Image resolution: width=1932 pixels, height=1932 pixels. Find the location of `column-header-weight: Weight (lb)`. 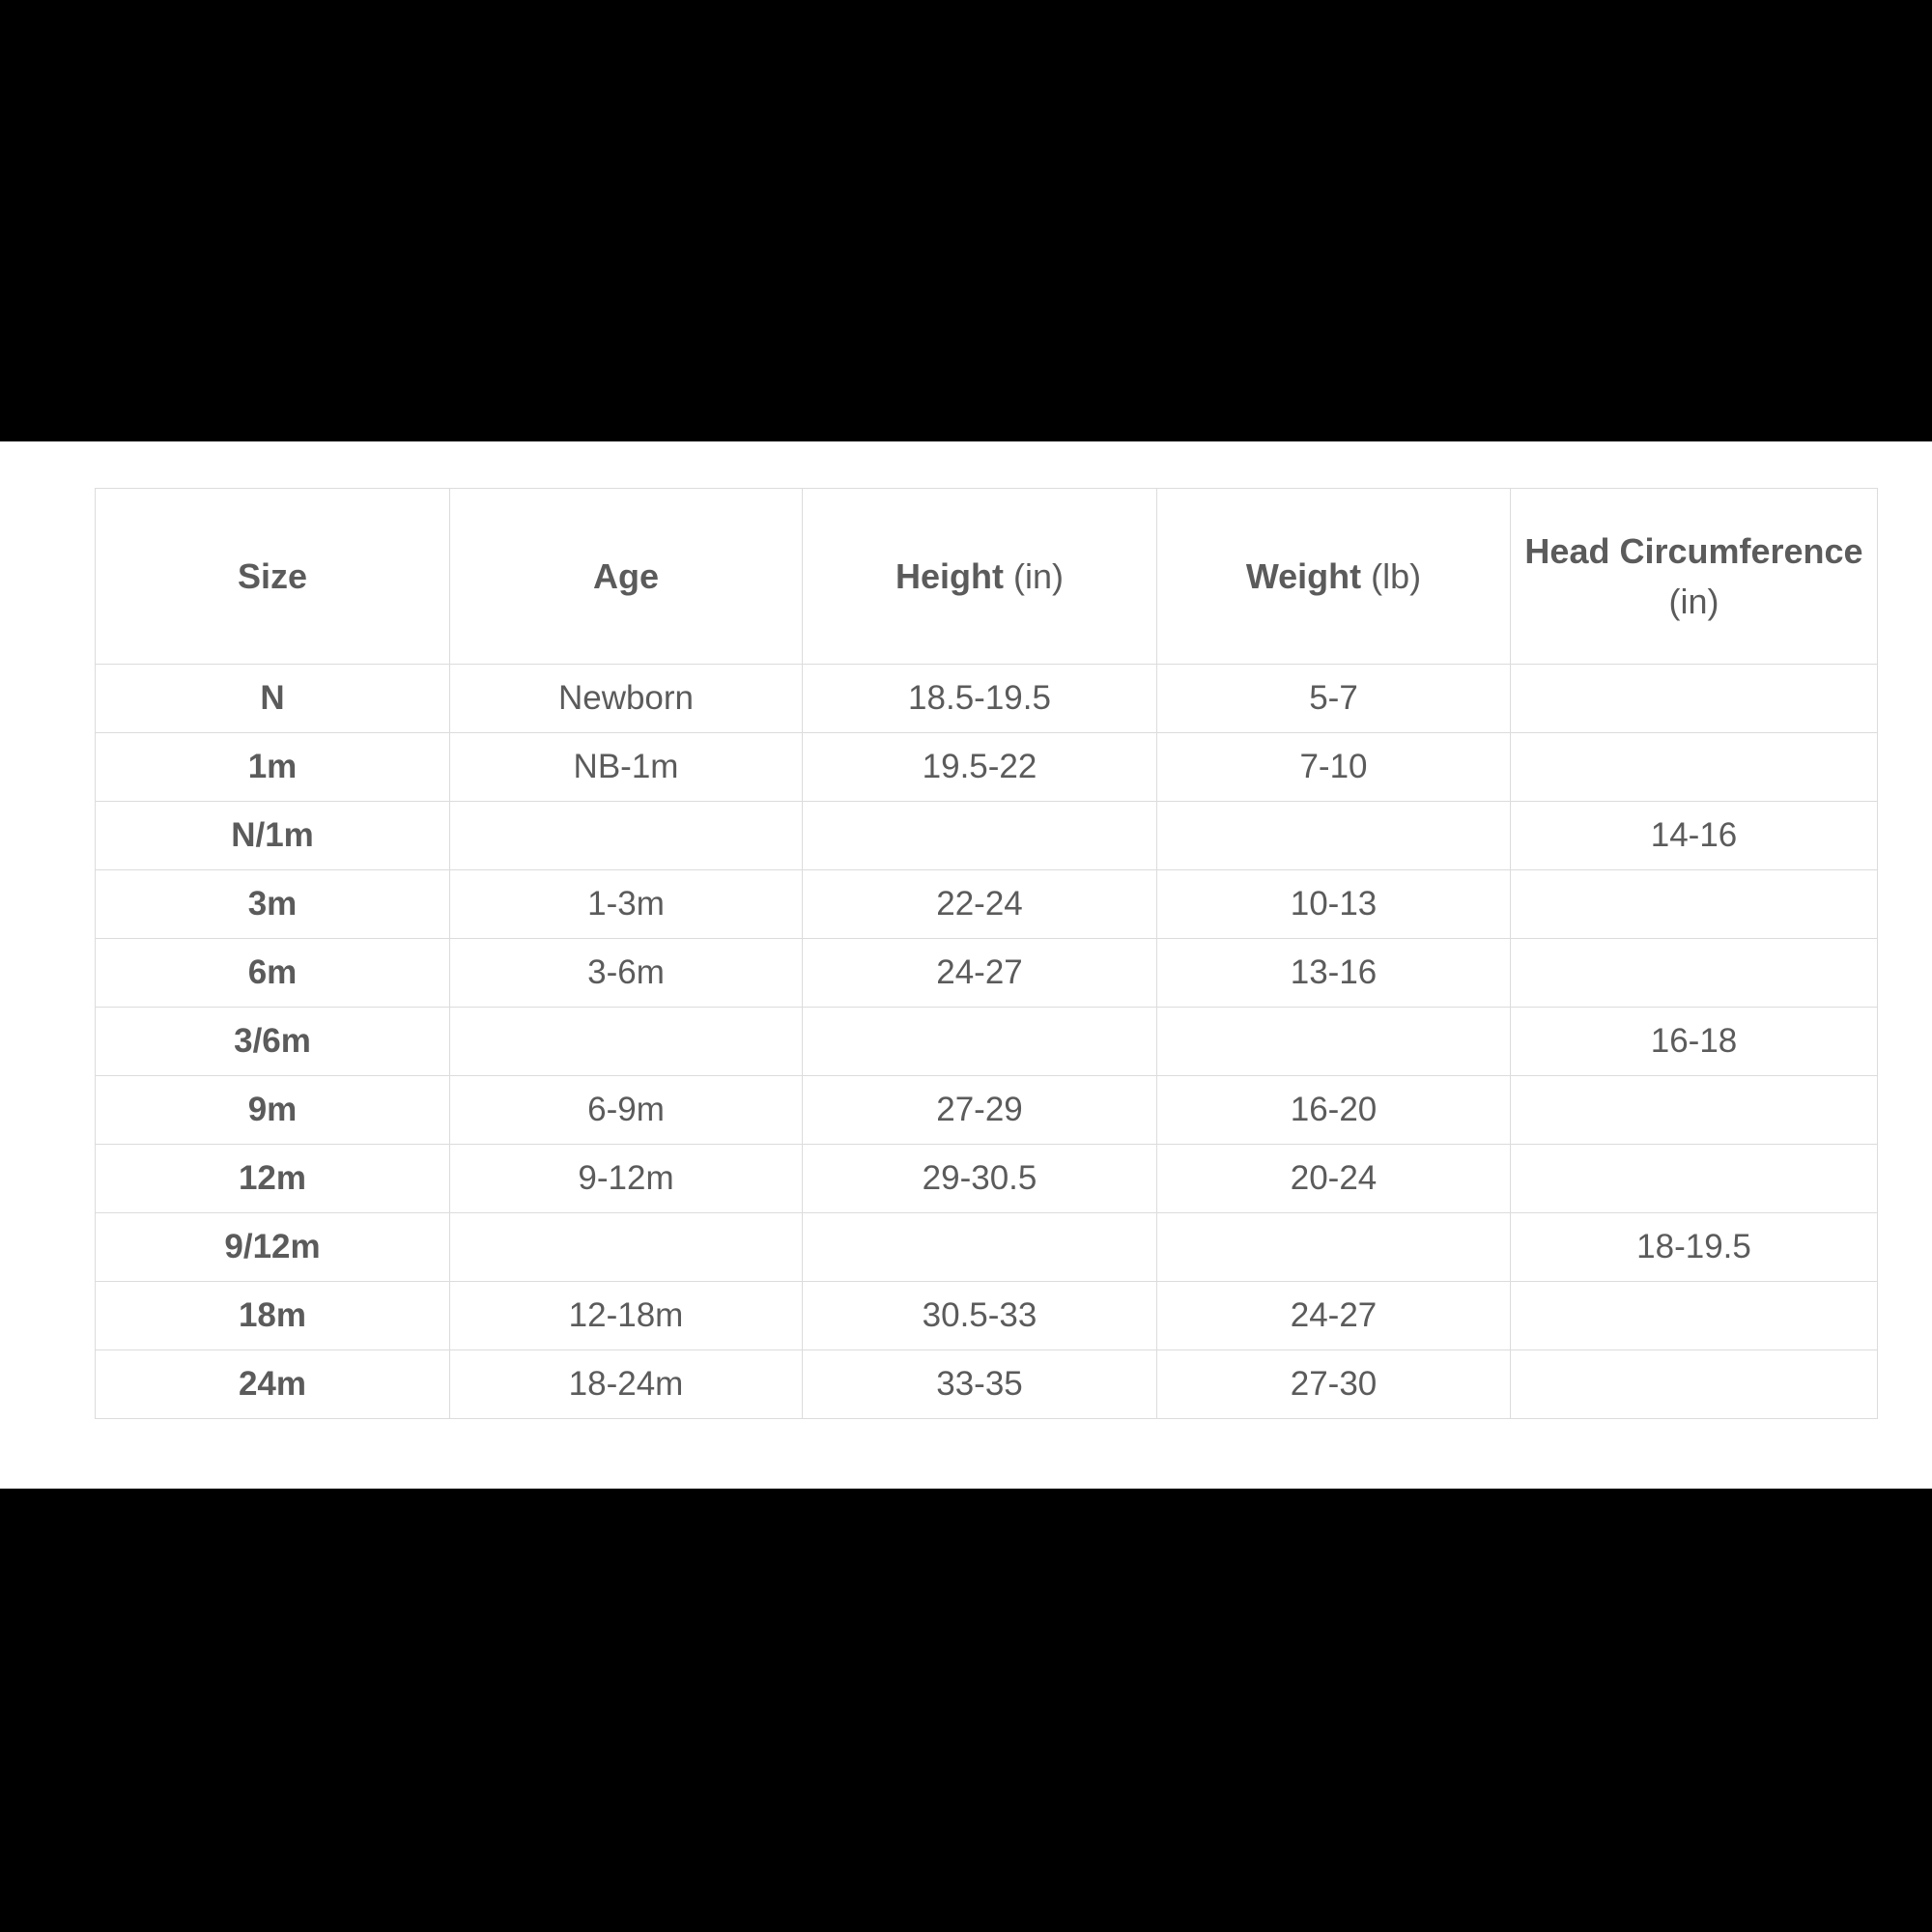

column-header-weight: Weight (lb) is located at coordinates (1333, 576).